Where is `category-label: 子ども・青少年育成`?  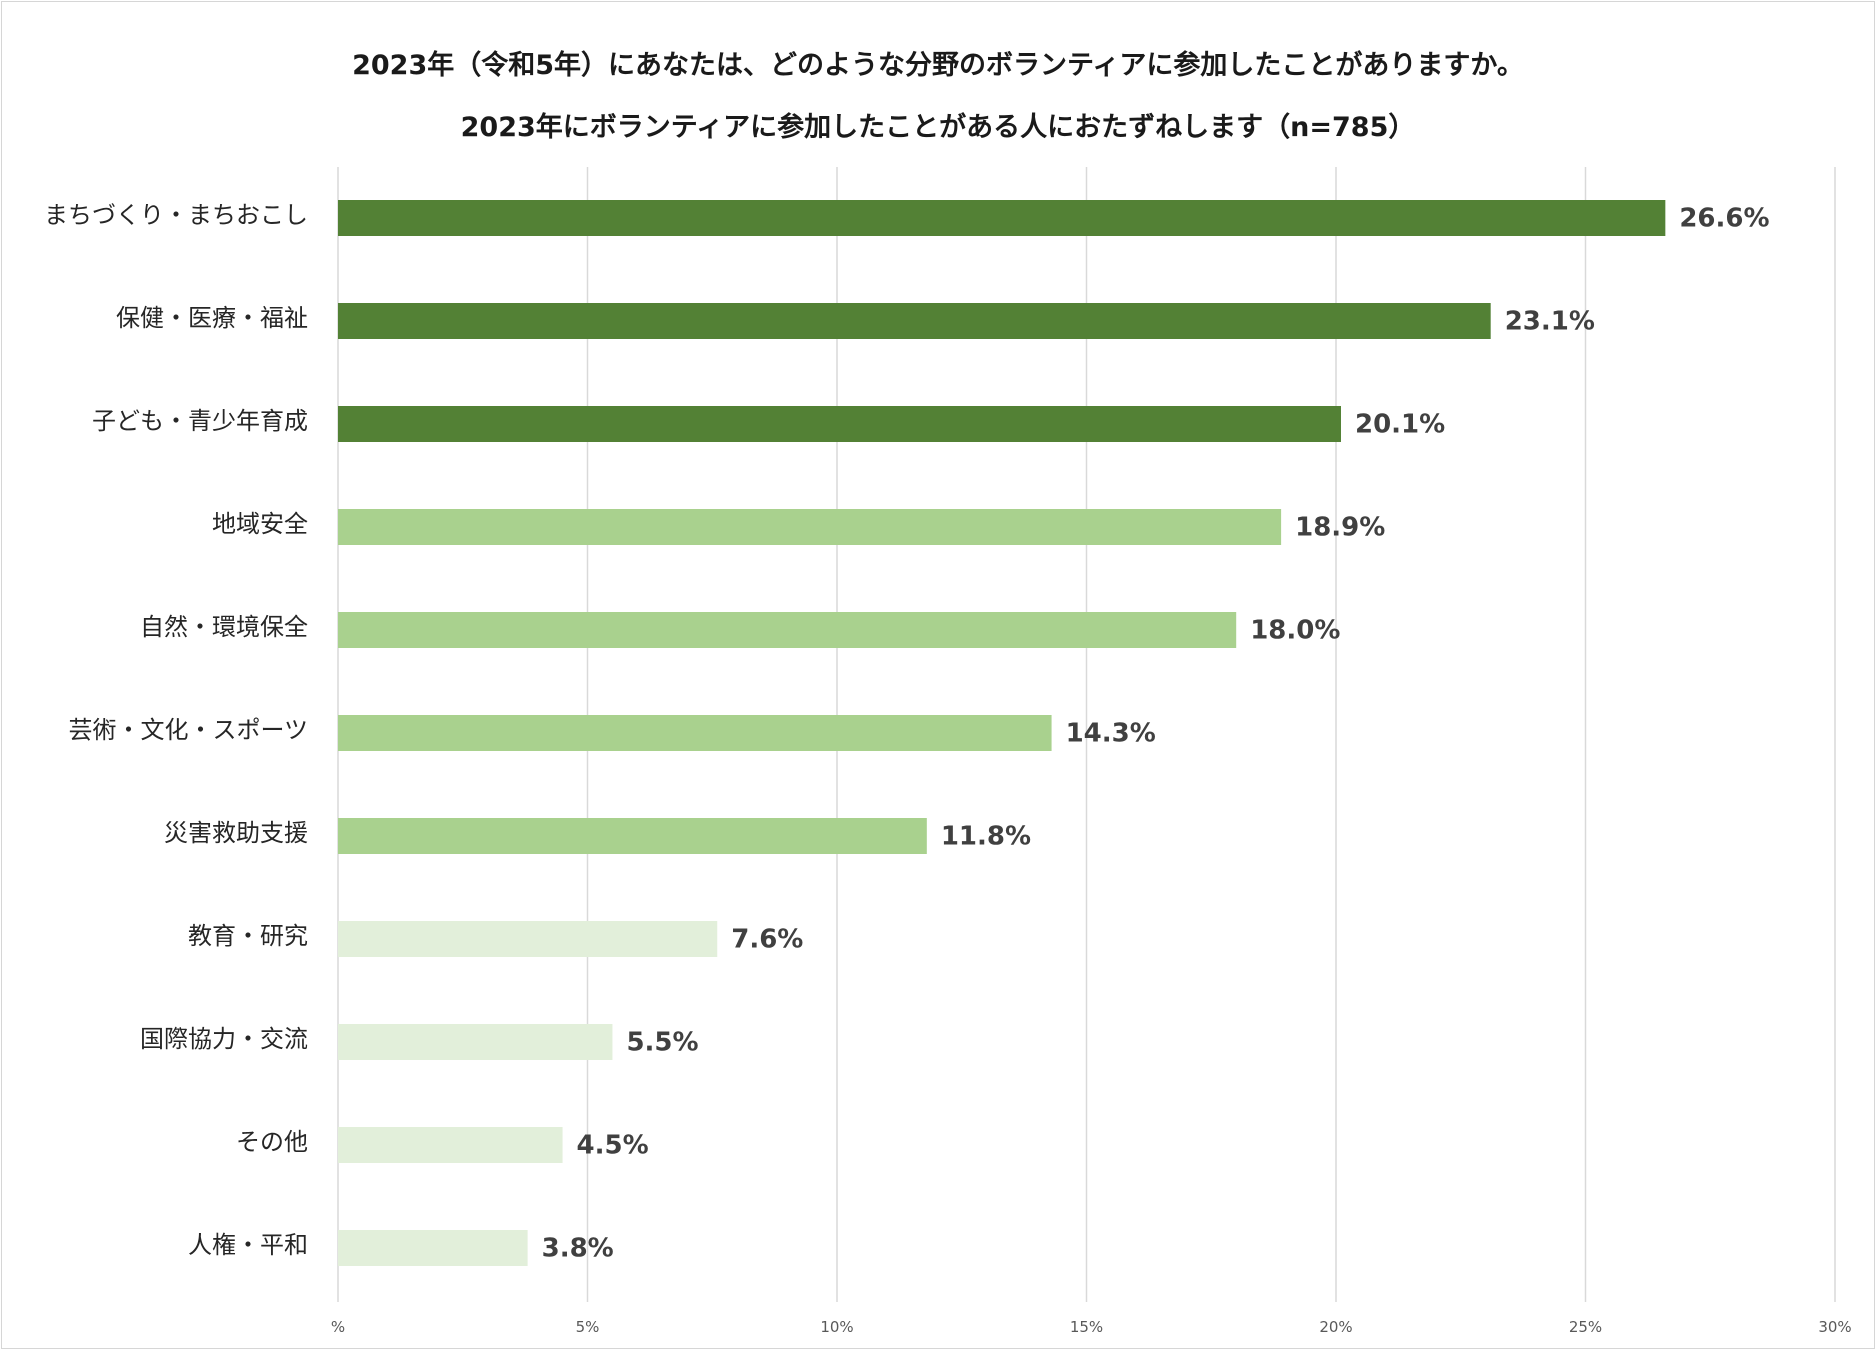
category-label: 子ども・青少年育成 is located at coordinates (200, 421).